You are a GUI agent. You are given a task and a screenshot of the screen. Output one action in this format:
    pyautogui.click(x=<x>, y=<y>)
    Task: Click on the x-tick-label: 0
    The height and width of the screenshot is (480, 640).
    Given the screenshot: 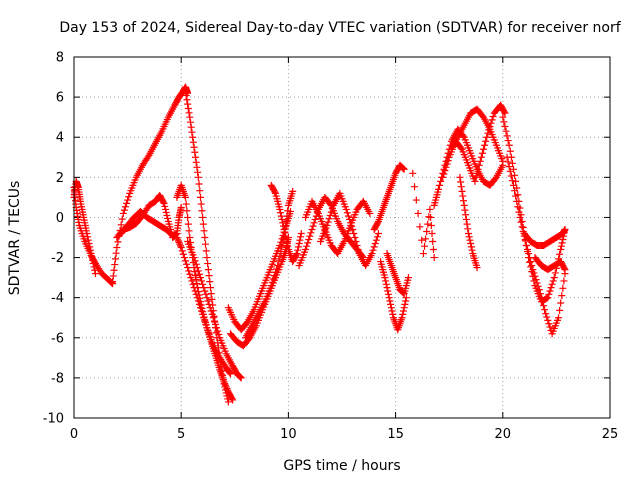 What is the action you would take?
    pyautogui.click(x=74, y=434)
    